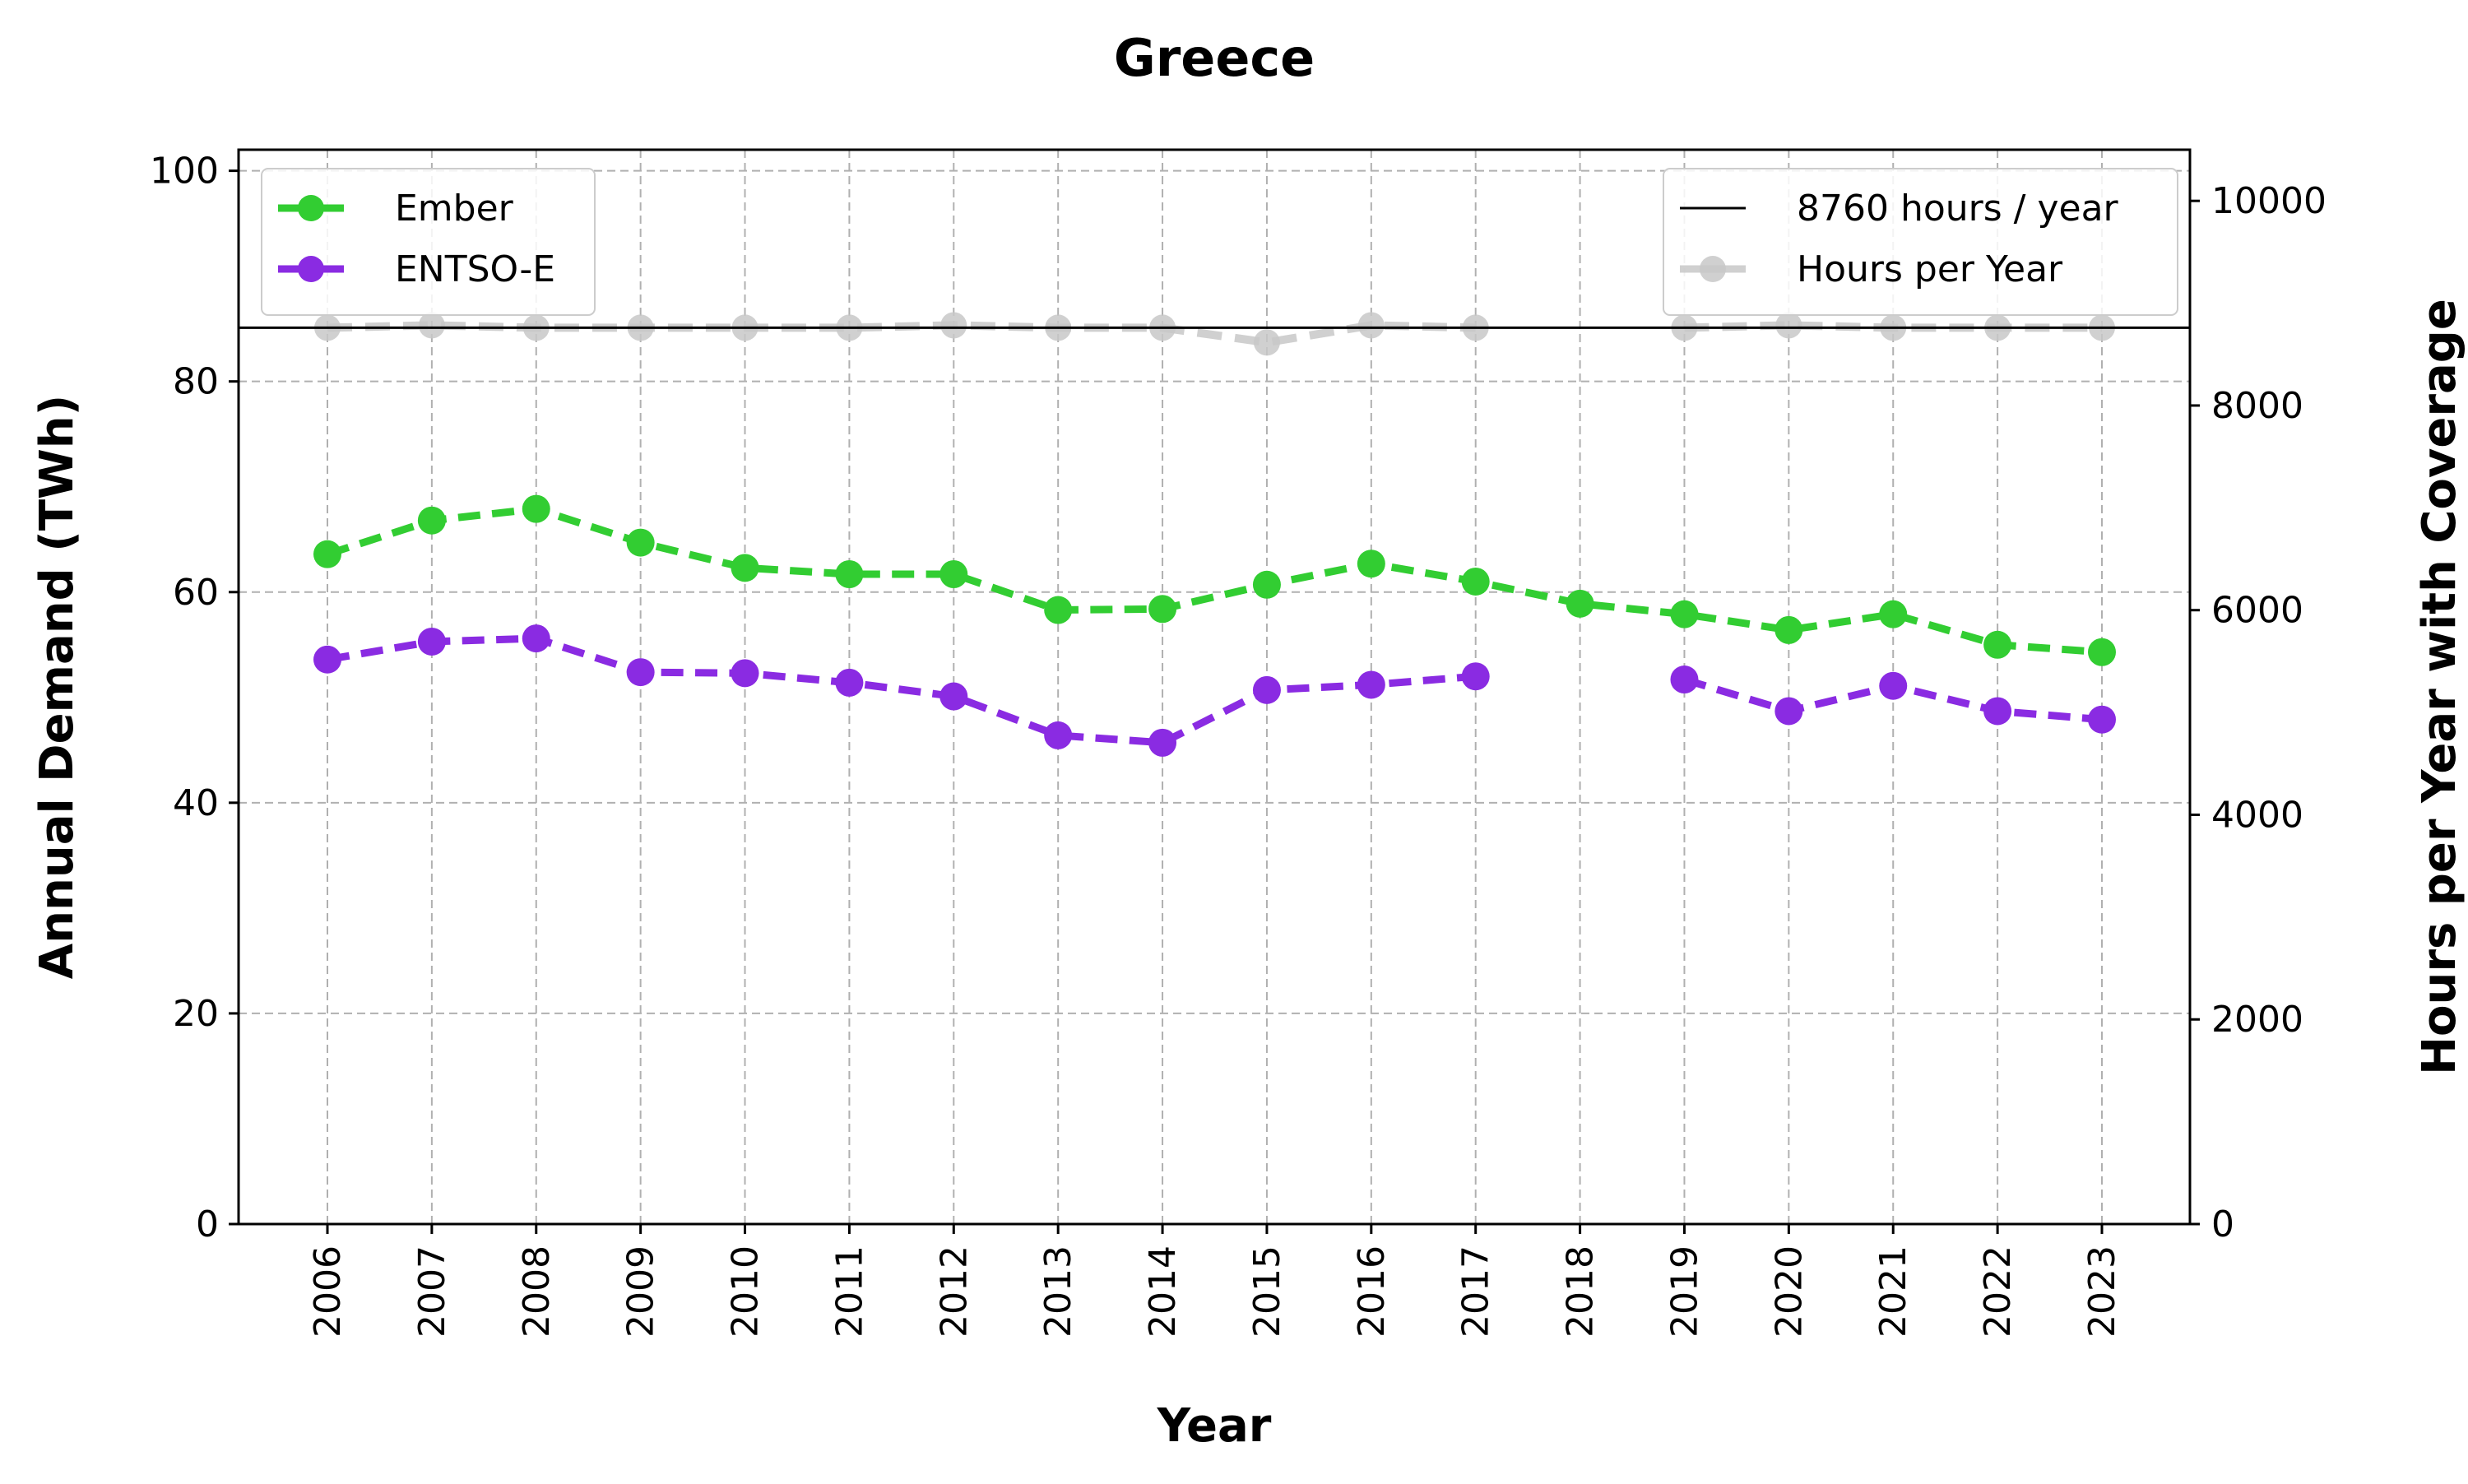  Describe the element at coordinates (432, 1291) in the screenshot. I see `x-tick-label: 2007` at that location.